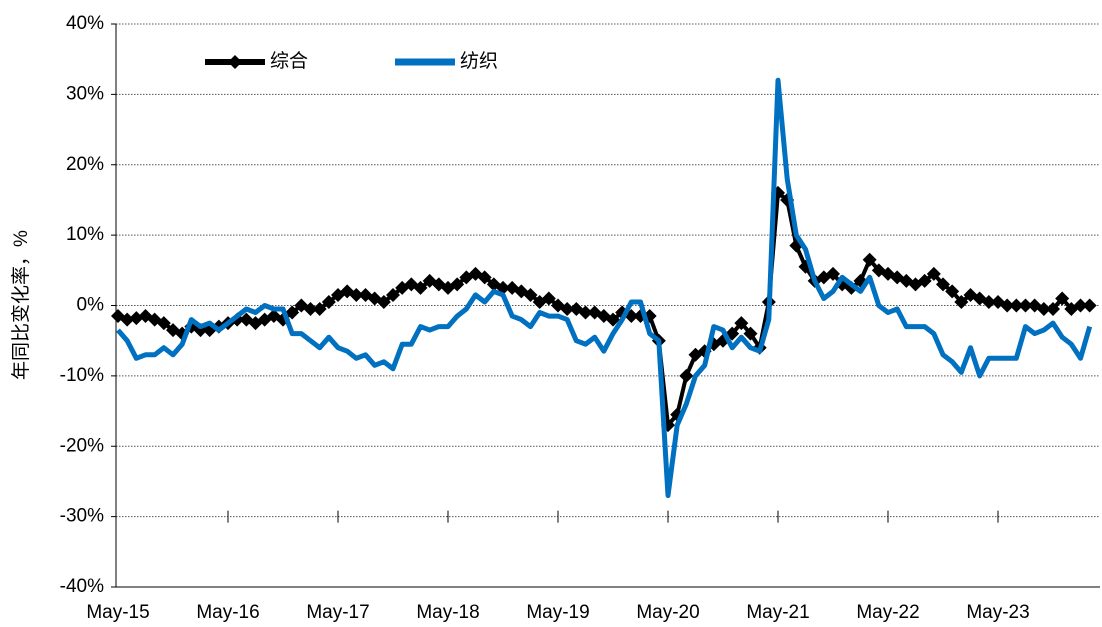 The width and height of the screenshot is (1102, 627). What do you see at coordinates (997, 612) in the screenshot?
I see `x-tick-label: May-23` at bounding box center [997, 612].